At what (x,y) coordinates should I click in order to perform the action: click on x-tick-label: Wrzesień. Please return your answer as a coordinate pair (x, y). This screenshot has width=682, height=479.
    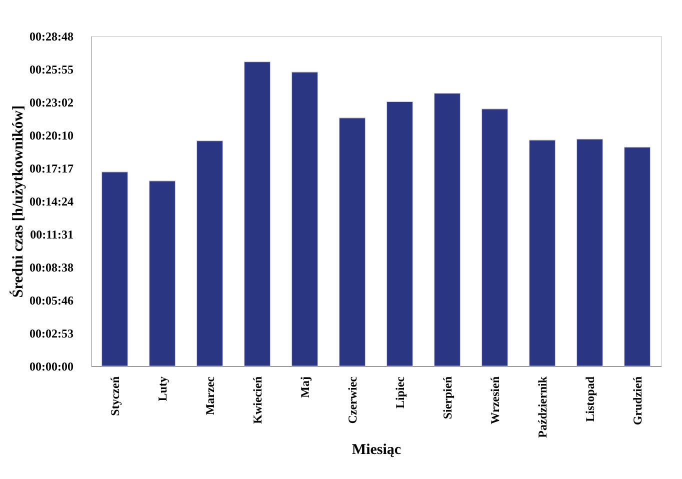
    Looking at the image, I should click on (495, 400).